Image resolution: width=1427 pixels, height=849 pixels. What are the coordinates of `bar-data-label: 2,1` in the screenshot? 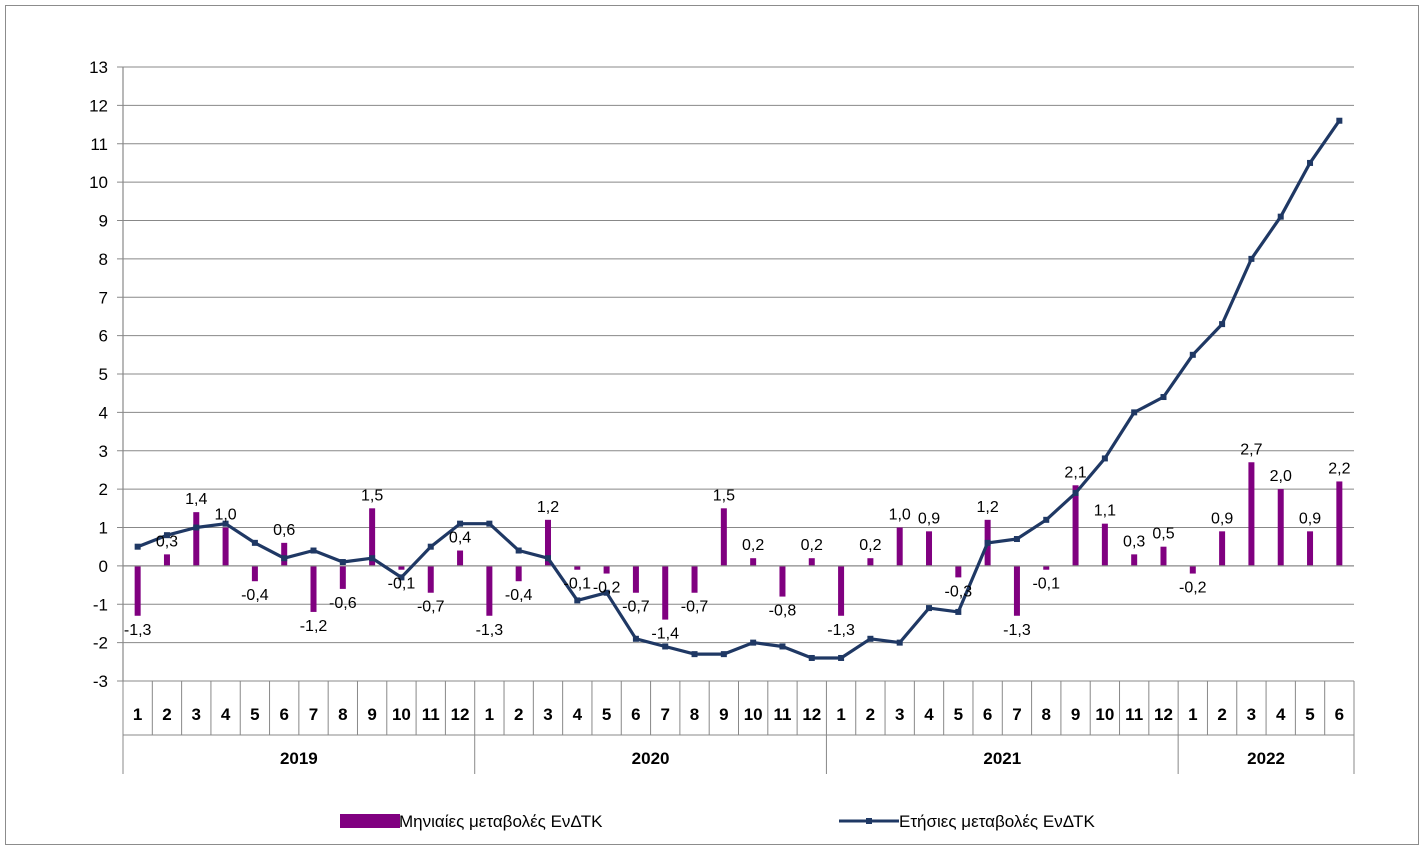 It's located at (1075, 472).